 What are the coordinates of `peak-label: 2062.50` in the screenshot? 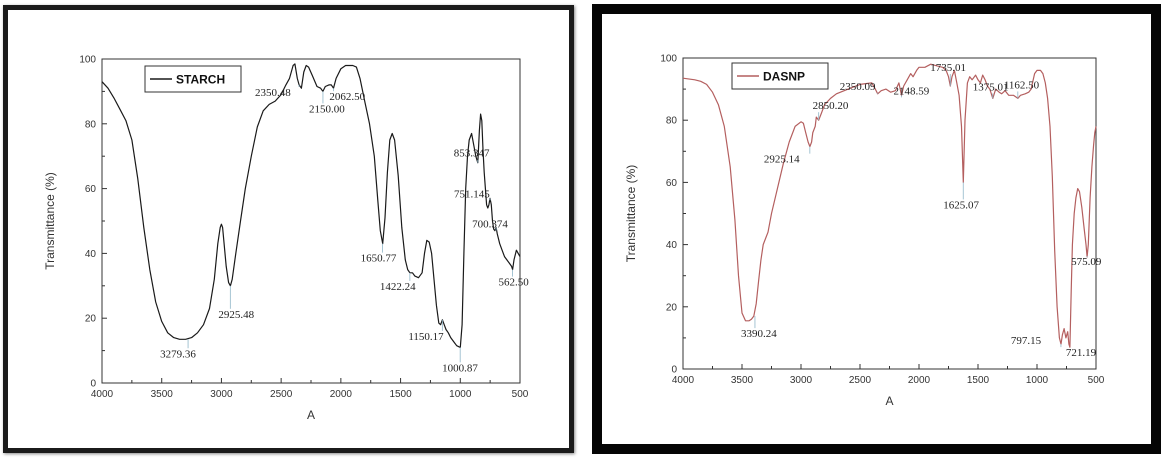 It's located at (347, 97).